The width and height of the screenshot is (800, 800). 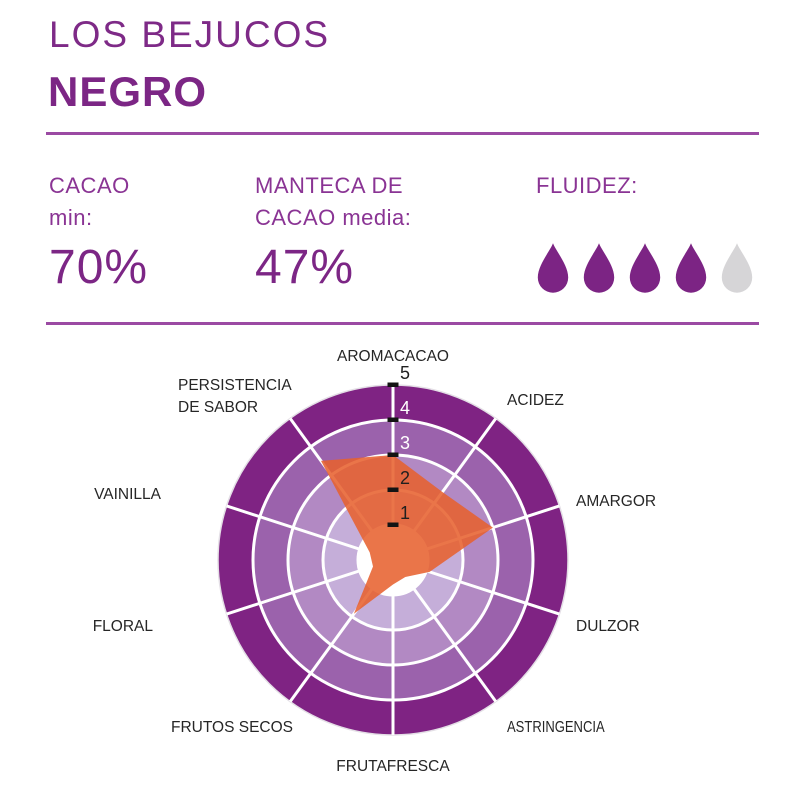 What do you see at coordinates (405, 478) in the screenshot?
I see `axis-tick-label: 2` at bounding box center [405, 478].